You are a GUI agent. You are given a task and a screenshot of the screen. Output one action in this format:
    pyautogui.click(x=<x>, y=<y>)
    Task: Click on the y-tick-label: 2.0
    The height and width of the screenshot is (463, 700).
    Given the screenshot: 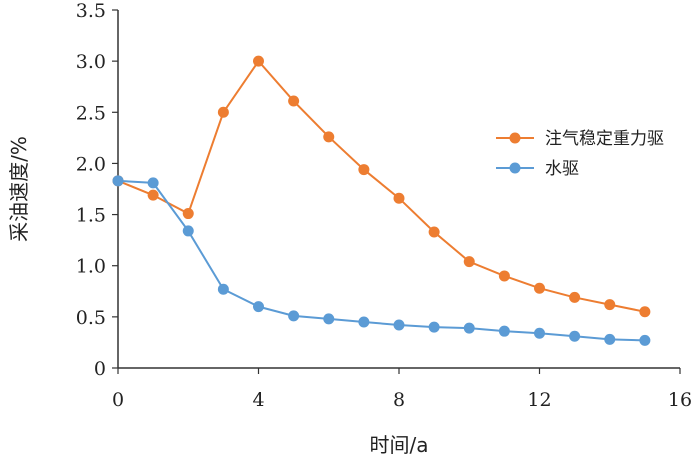 What is the action you would take?
    pyautogui.click(x=91, y=164)
    